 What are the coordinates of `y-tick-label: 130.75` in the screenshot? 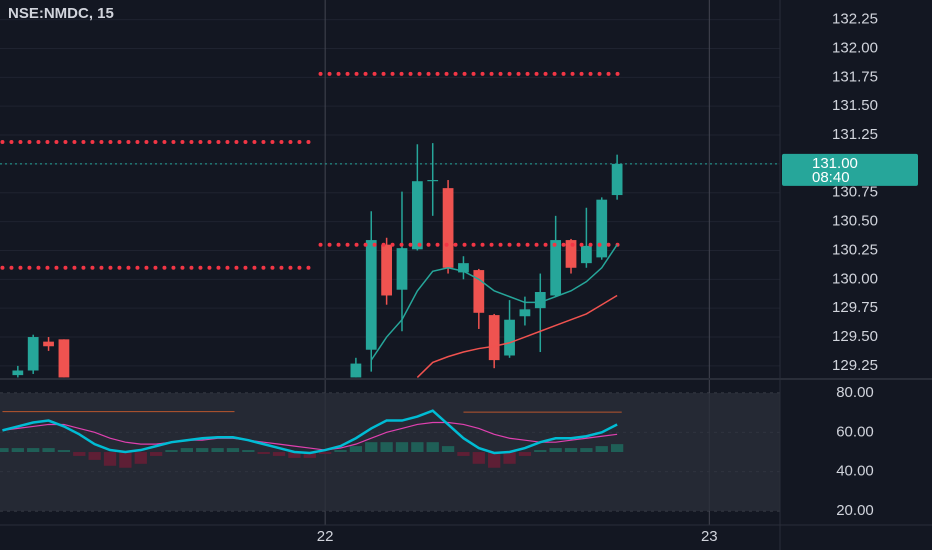 It's located at (855, 192).